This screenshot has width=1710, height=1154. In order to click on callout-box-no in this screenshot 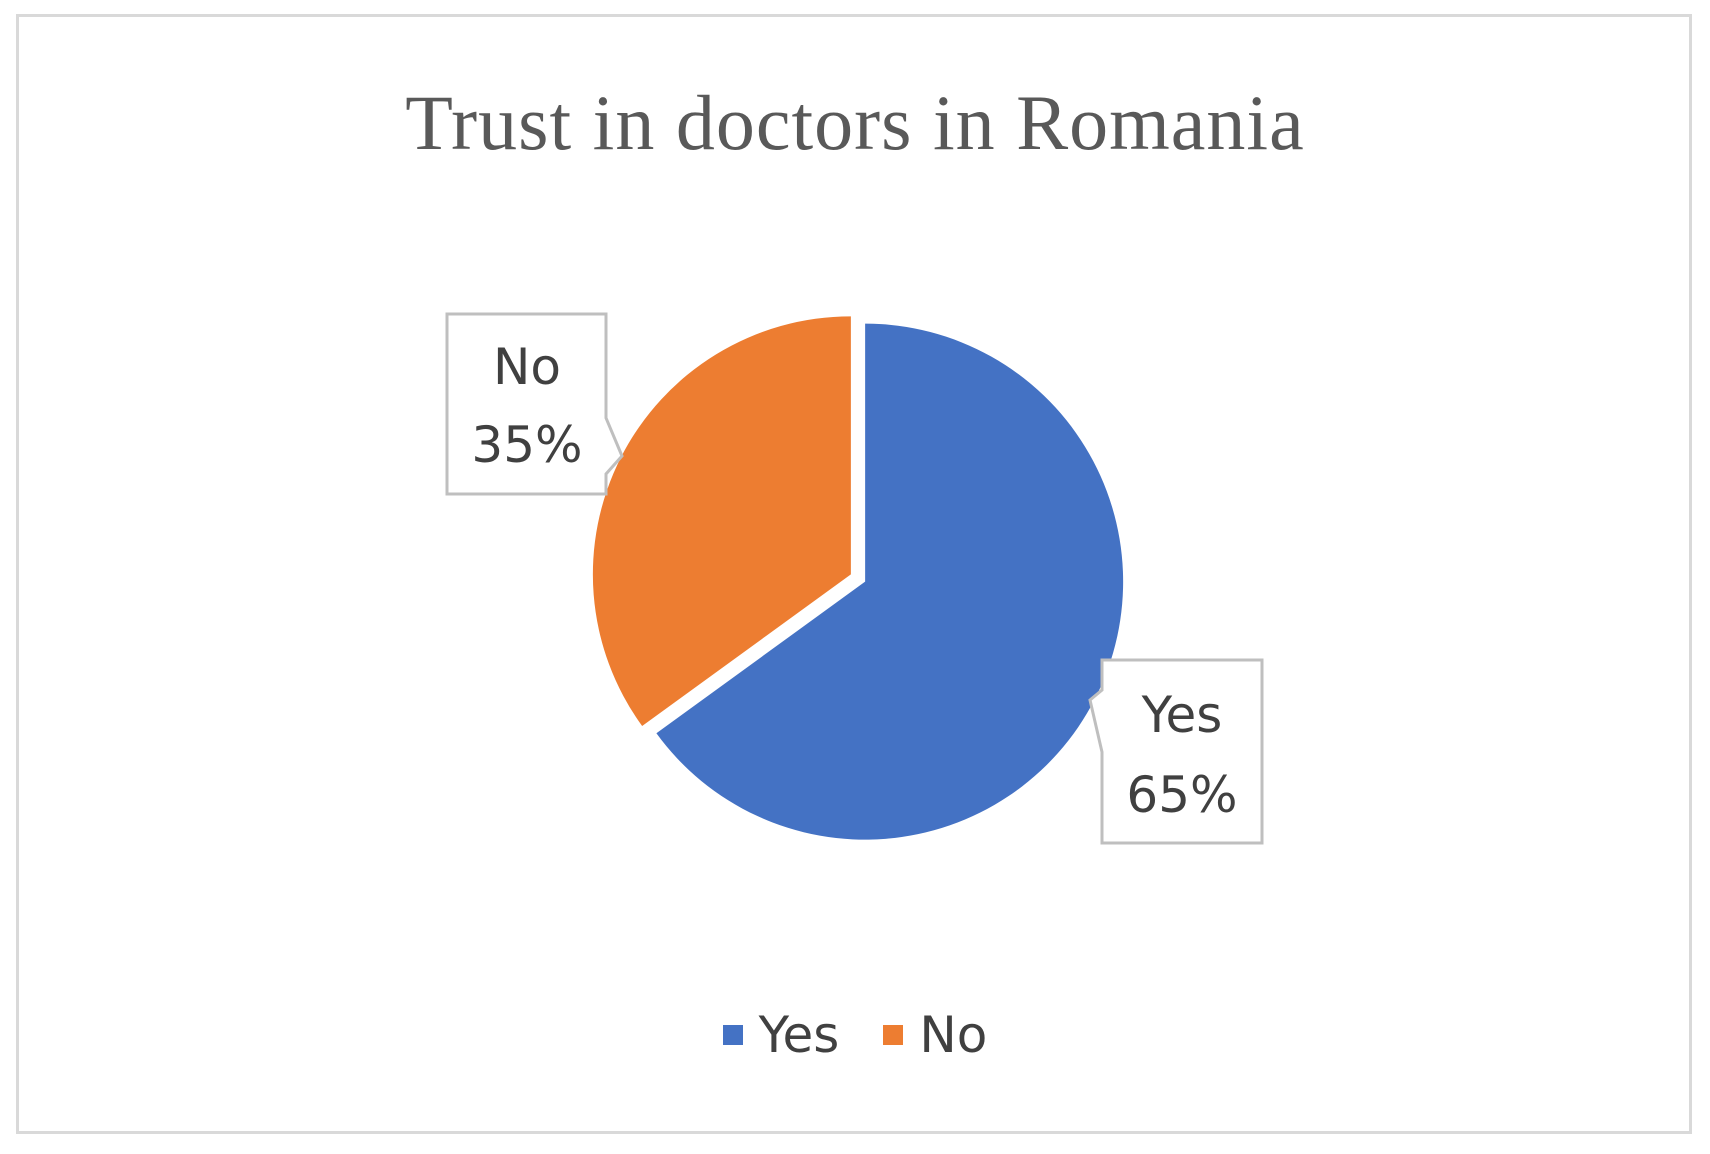, I will do `click(534, 404)`.